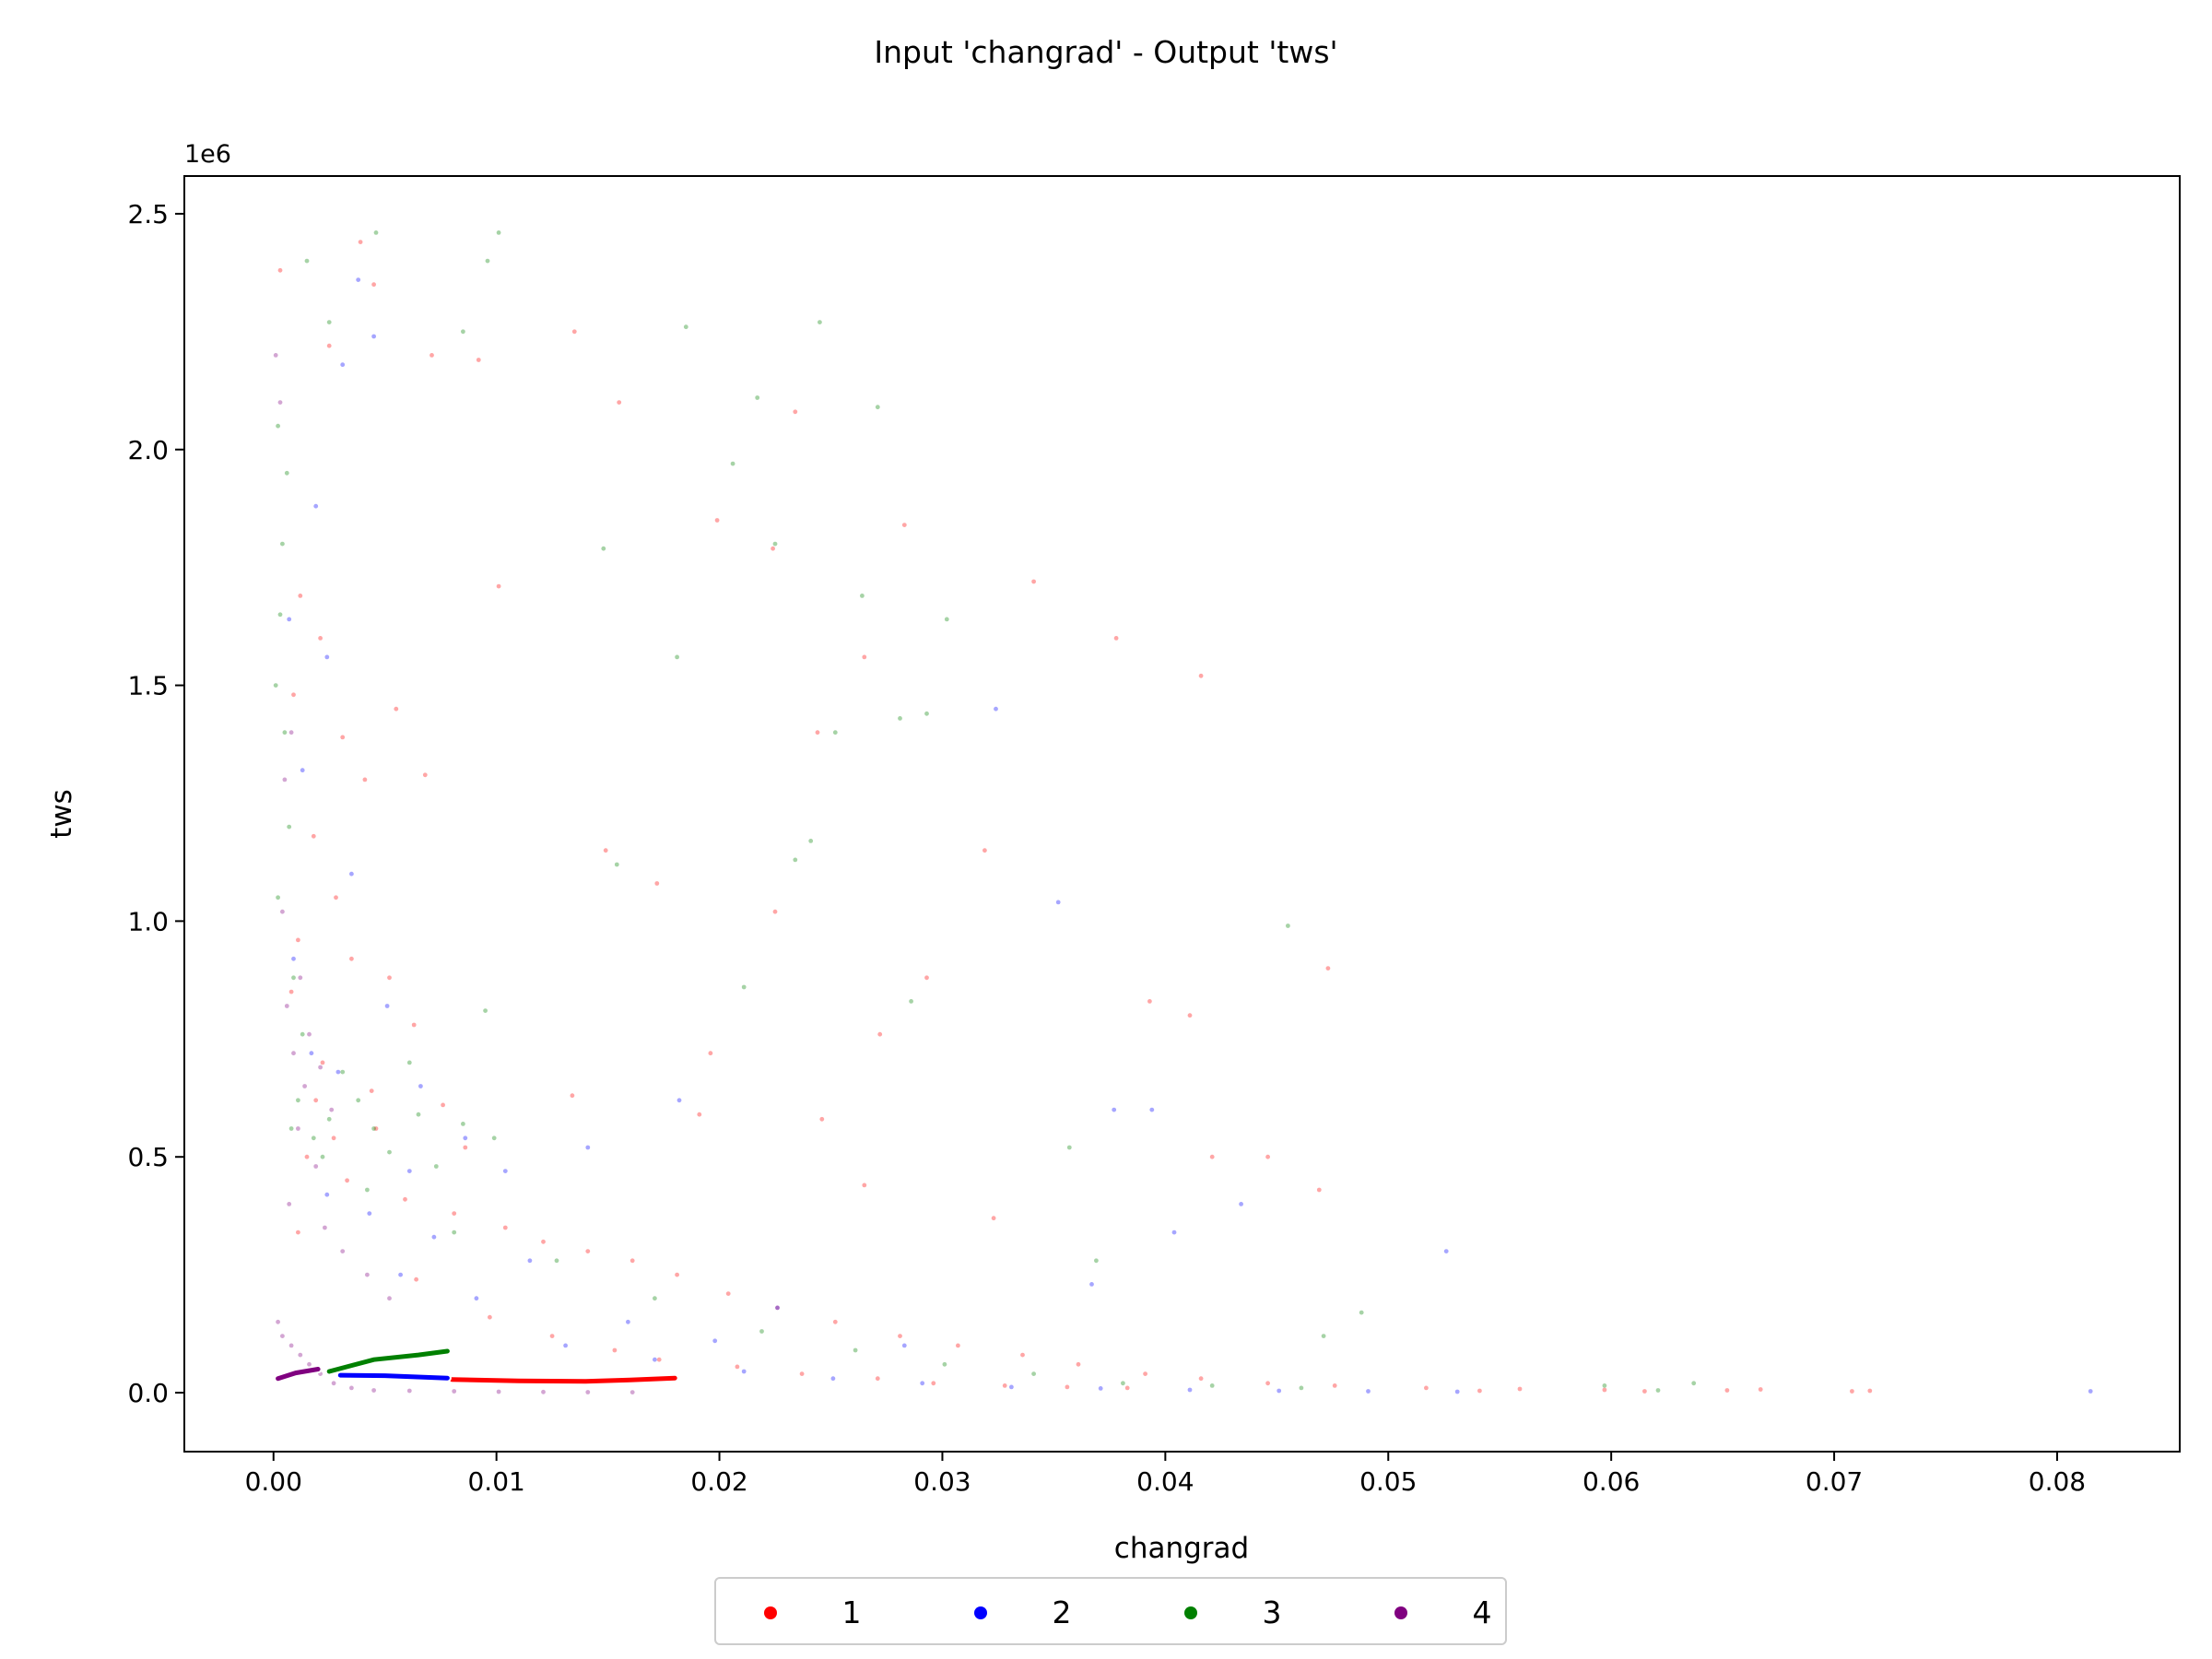 The height and width of the screenshot is (1659, 2212). Describe the element at coordinates (1062, 1612) in the screenshot. I see `legend-label-2: 2` at that location.